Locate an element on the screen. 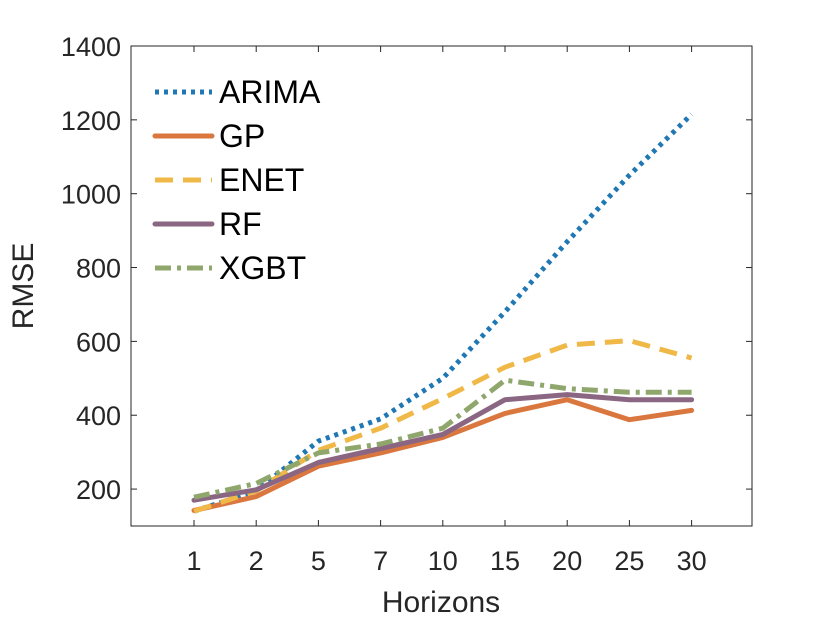 This screenshot has width=830, height=623. legend-label-xgbt: XGBT is located at coordinates (262, 268).